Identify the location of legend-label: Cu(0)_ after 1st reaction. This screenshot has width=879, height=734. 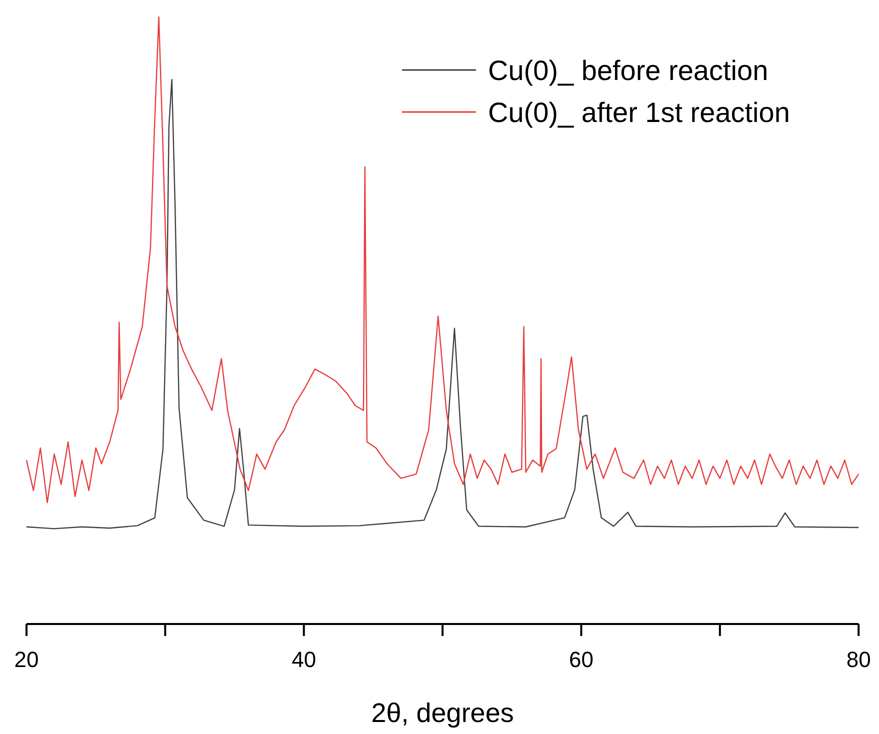
(639, 112).